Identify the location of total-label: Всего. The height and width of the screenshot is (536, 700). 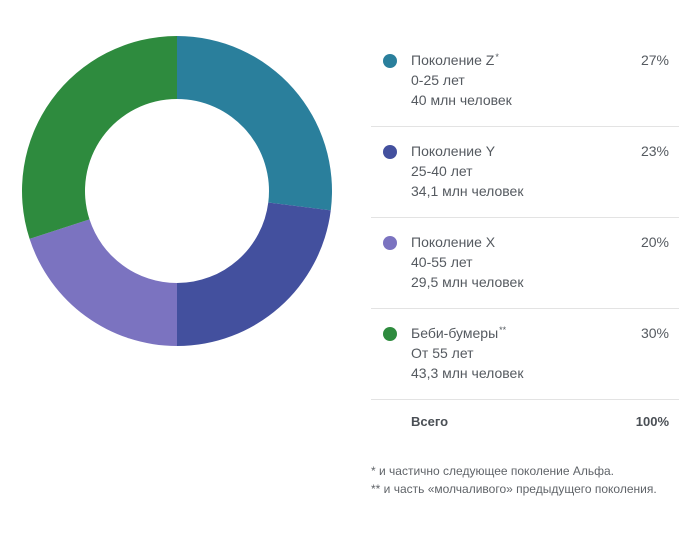
(430, 421).